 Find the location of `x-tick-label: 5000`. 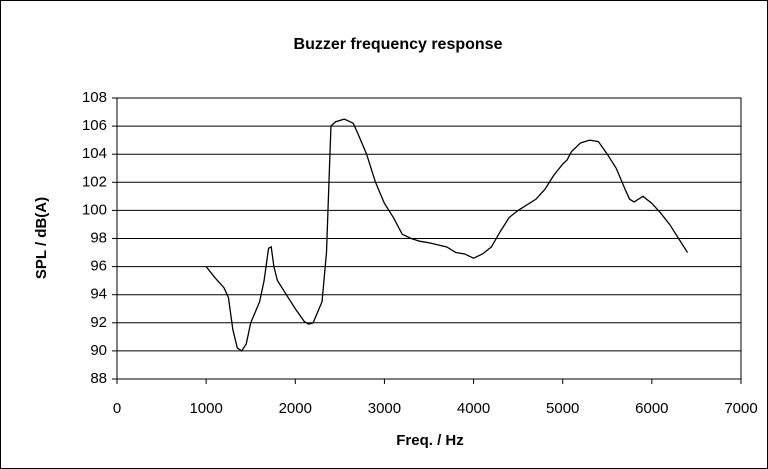

x-tick-label: 5000 is located at coordinates (562, 408).